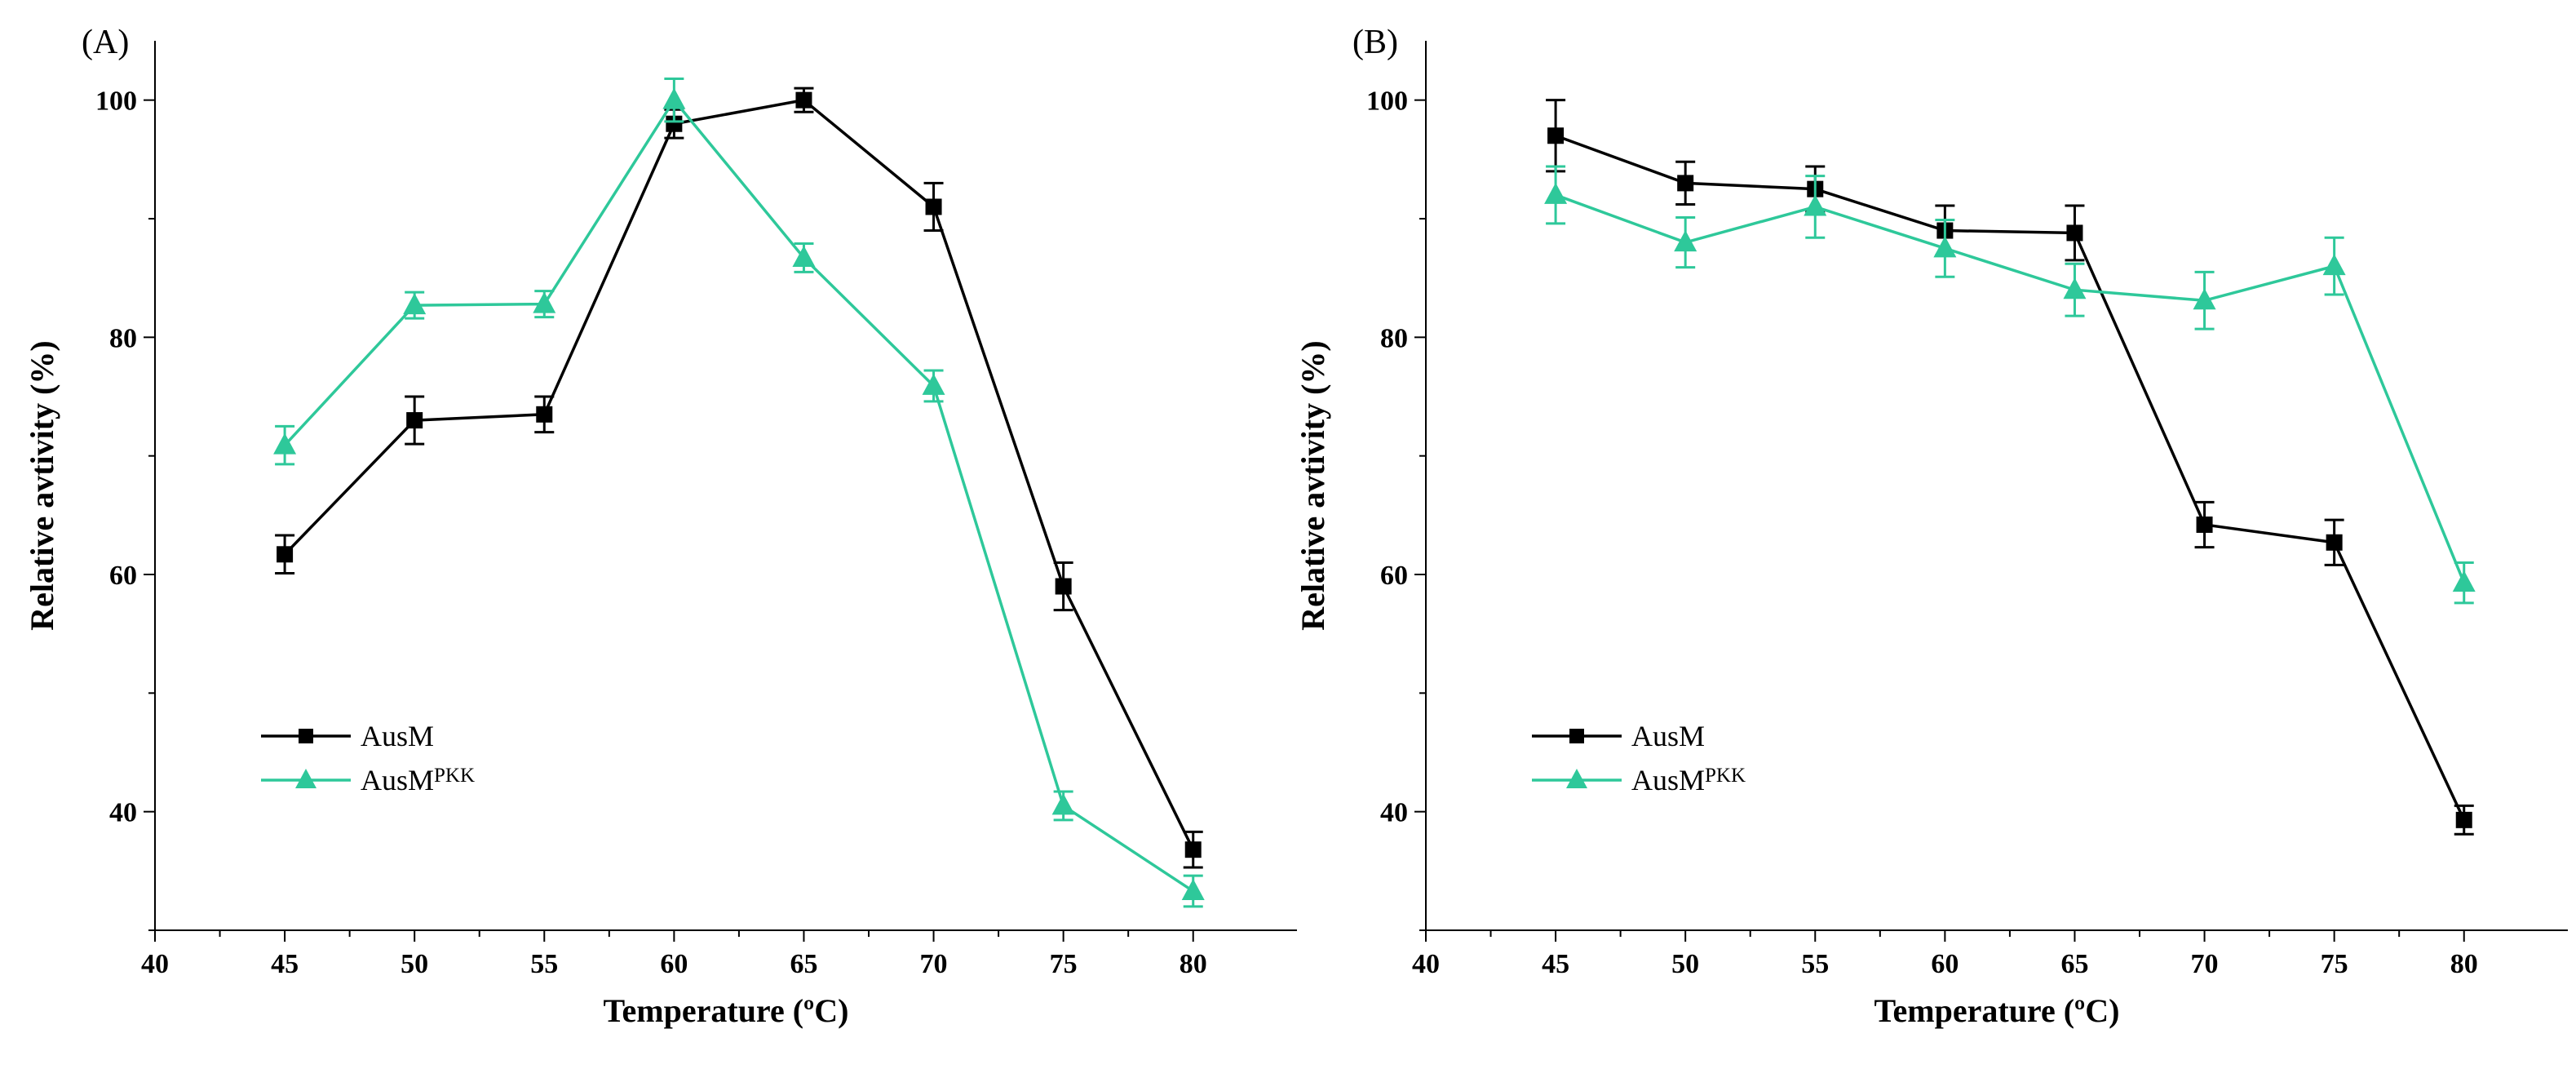 The height and width of the screenshot is (1069, 2576). What do you see at coordinates (2010, 388) in the screenshot?
I see `series-line` at bounding box center [2010, 388].